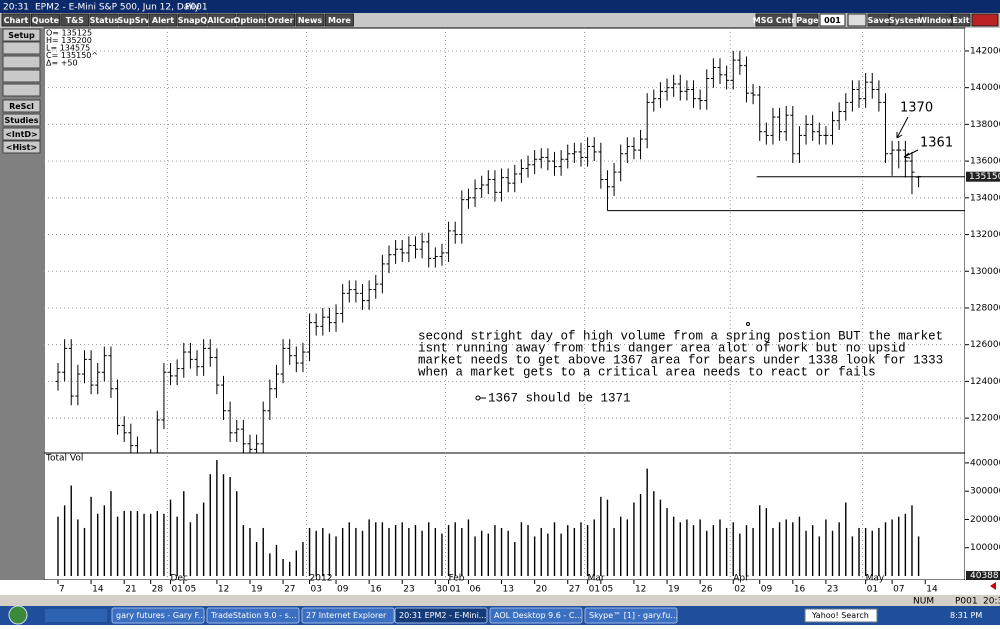 The width and height of the screenshot is (1000, 629). What do you see at coordinates (985, 235) in the screenshot?
I see `y-tick-label: 132000` at bounding box center [985, 235].